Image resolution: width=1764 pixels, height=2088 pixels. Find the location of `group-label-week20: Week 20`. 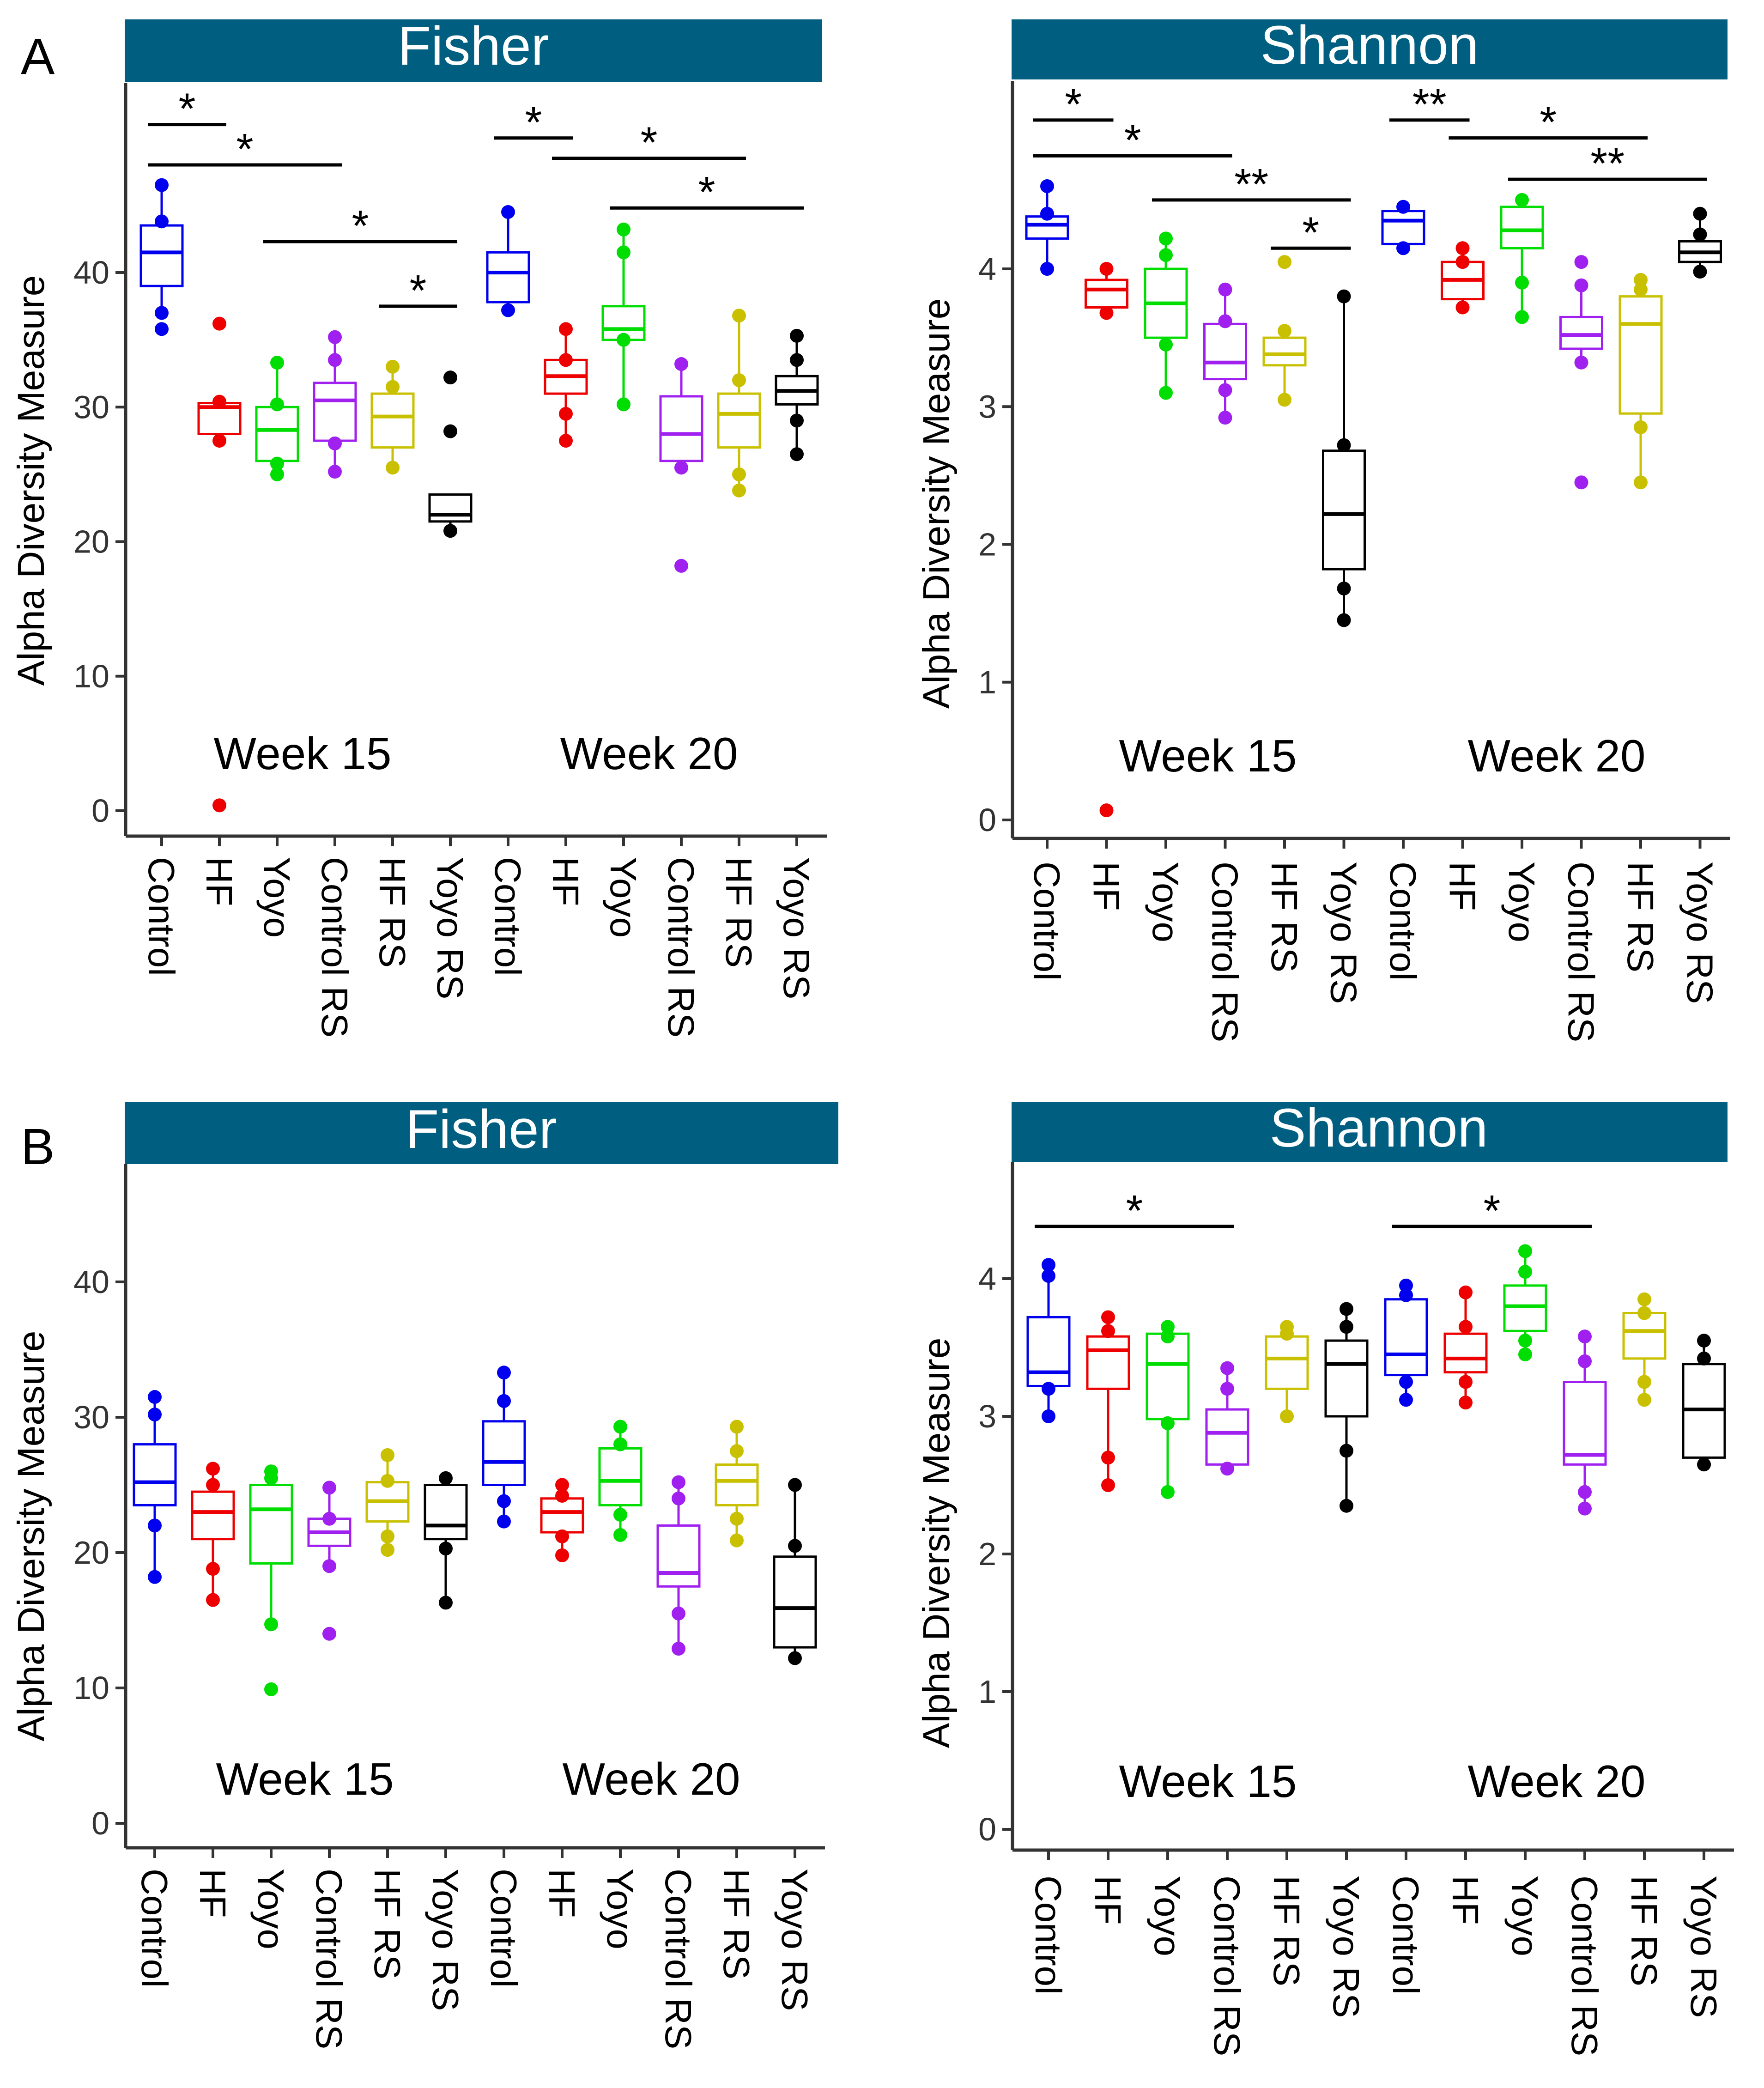

group-label-week20: Week 20 is located at coordinates (651, 1779).